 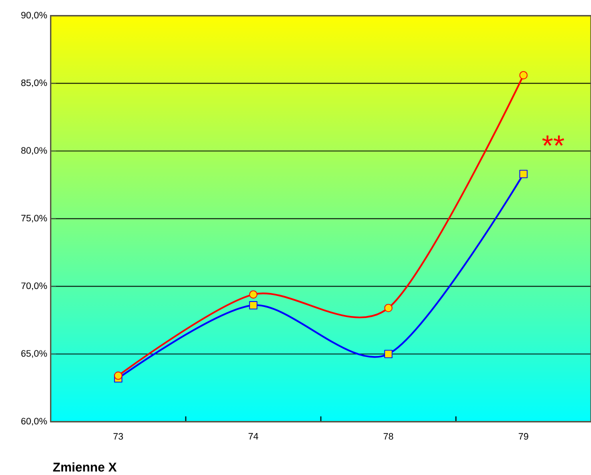 I want to click on y-tick-label: 80,0%, so click(x=34, y=151).